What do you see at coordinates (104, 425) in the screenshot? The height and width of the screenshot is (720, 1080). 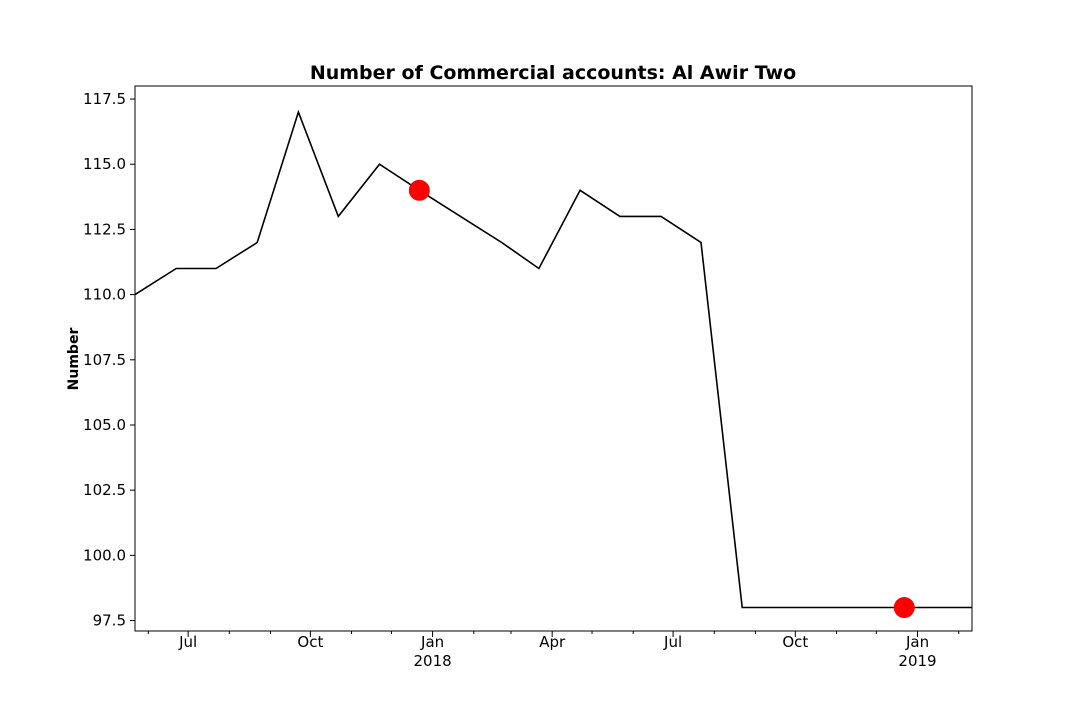 I see `y-tick-label: 105.0` at bounding box center [104, 425].